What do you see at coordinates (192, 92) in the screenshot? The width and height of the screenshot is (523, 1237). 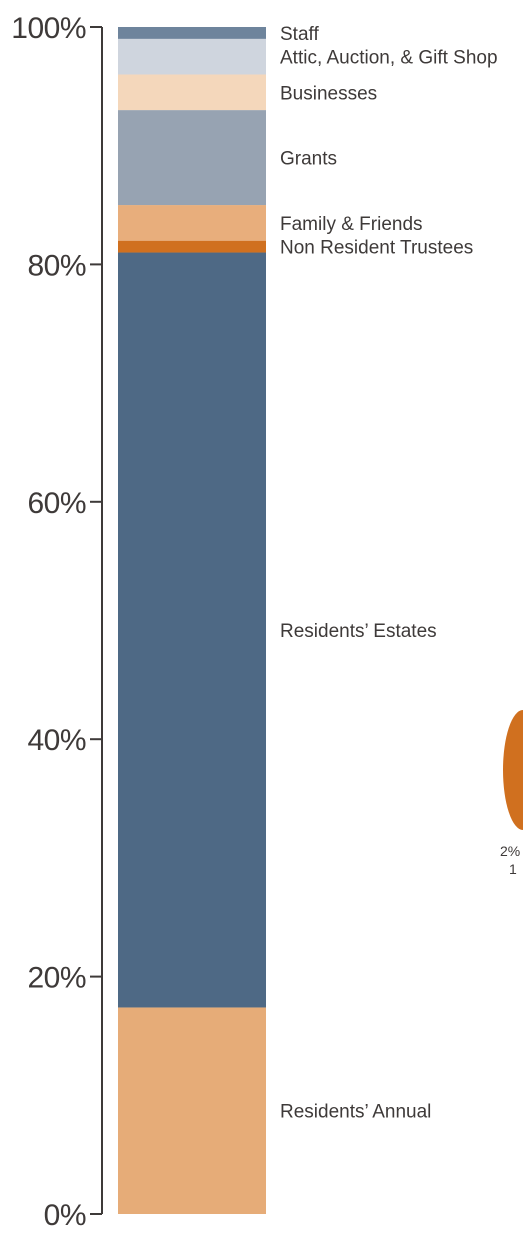 I see `bar-segment-businesses` at bounding box center [192, 92].